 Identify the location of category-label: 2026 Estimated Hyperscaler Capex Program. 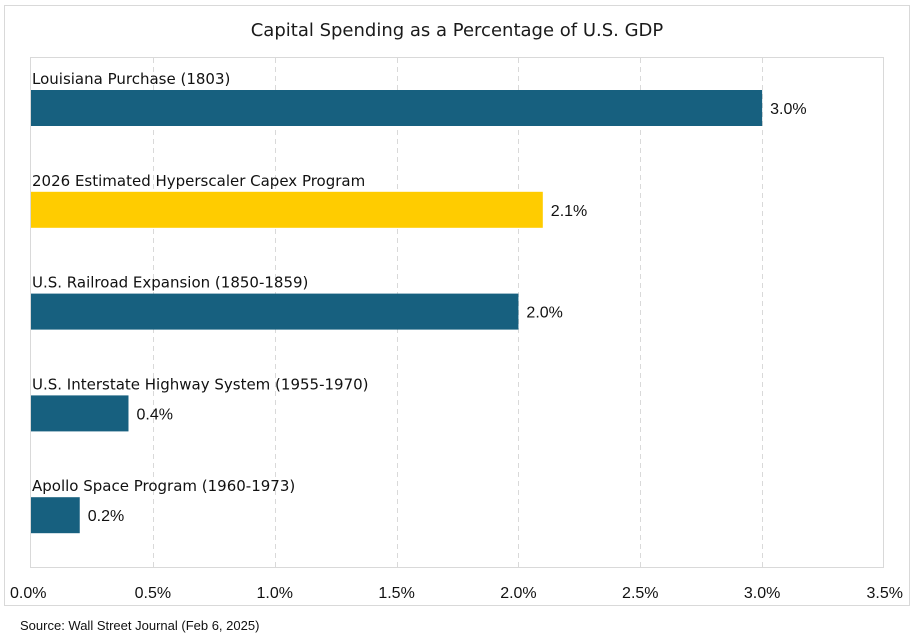
(198, 181).